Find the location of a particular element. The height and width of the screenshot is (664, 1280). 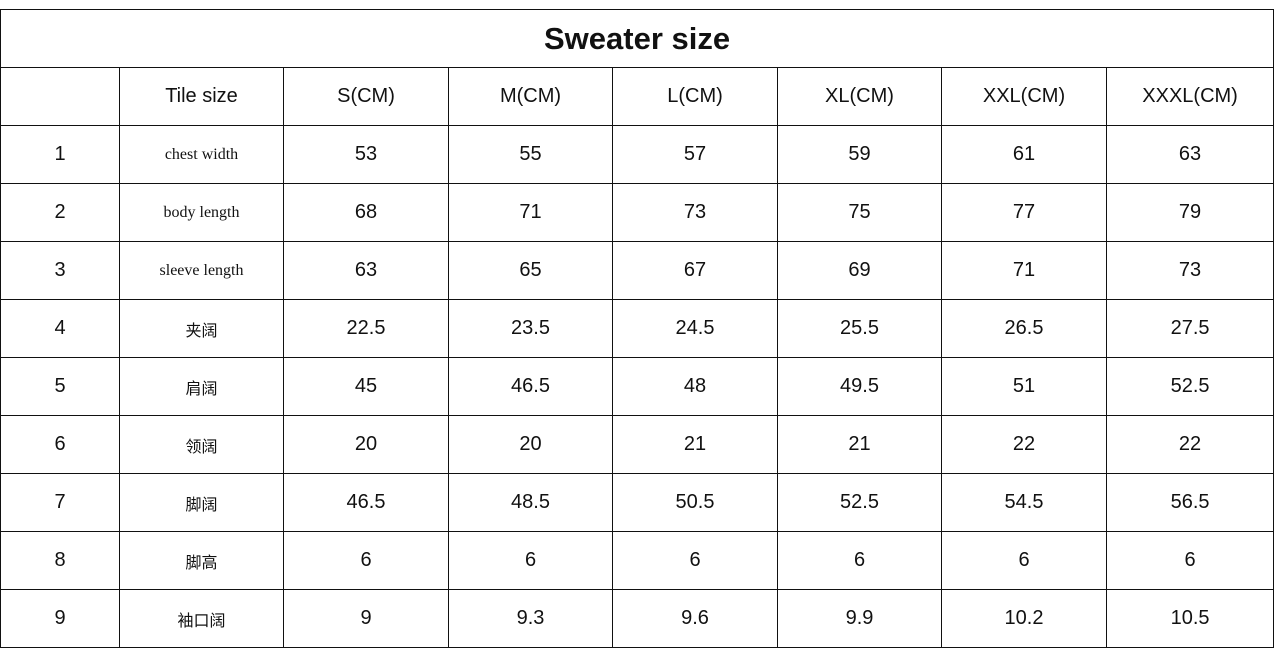

size-value: 10.2 is located at coordinates (1024, 618).